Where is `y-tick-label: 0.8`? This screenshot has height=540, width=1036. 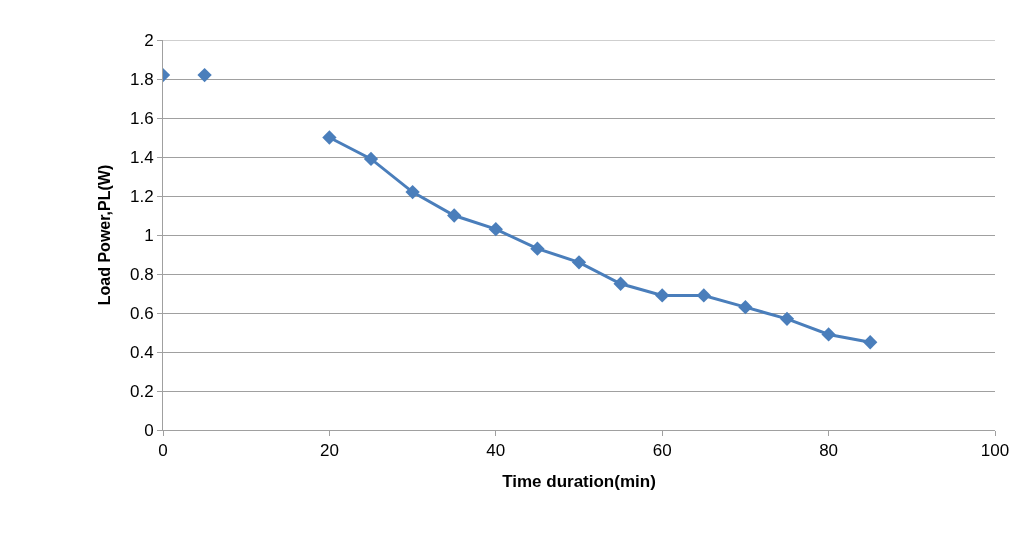
y-tick-label: 0.8 is located at coordinates (141, 274).